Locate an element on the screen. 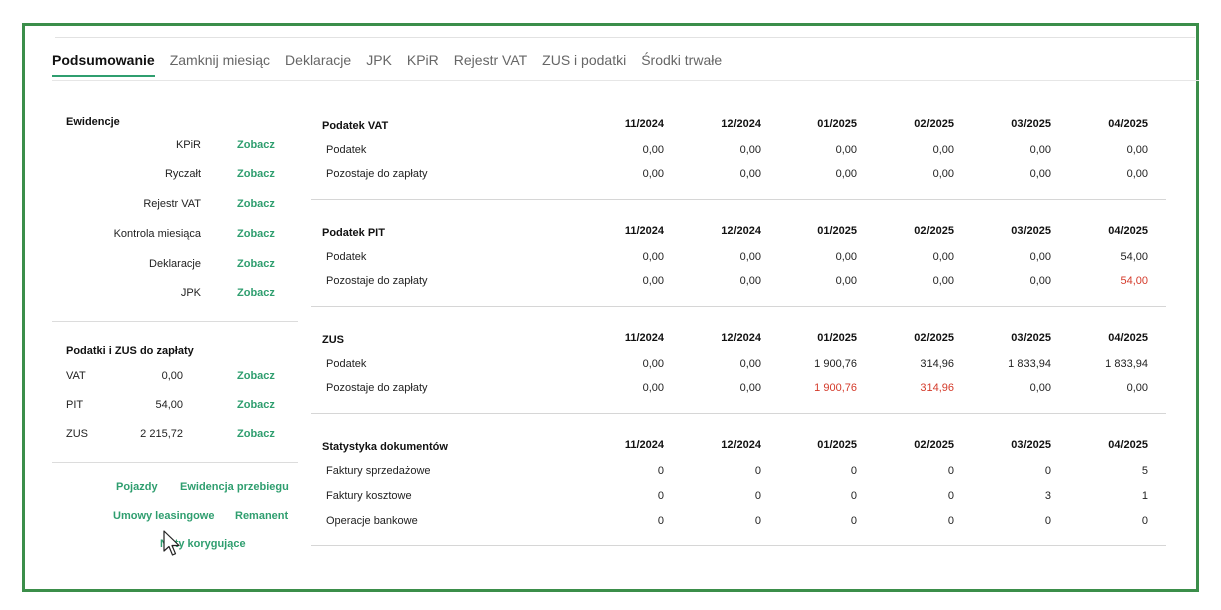  tab-kpir: KPiR is located at coordinates (422, 60).